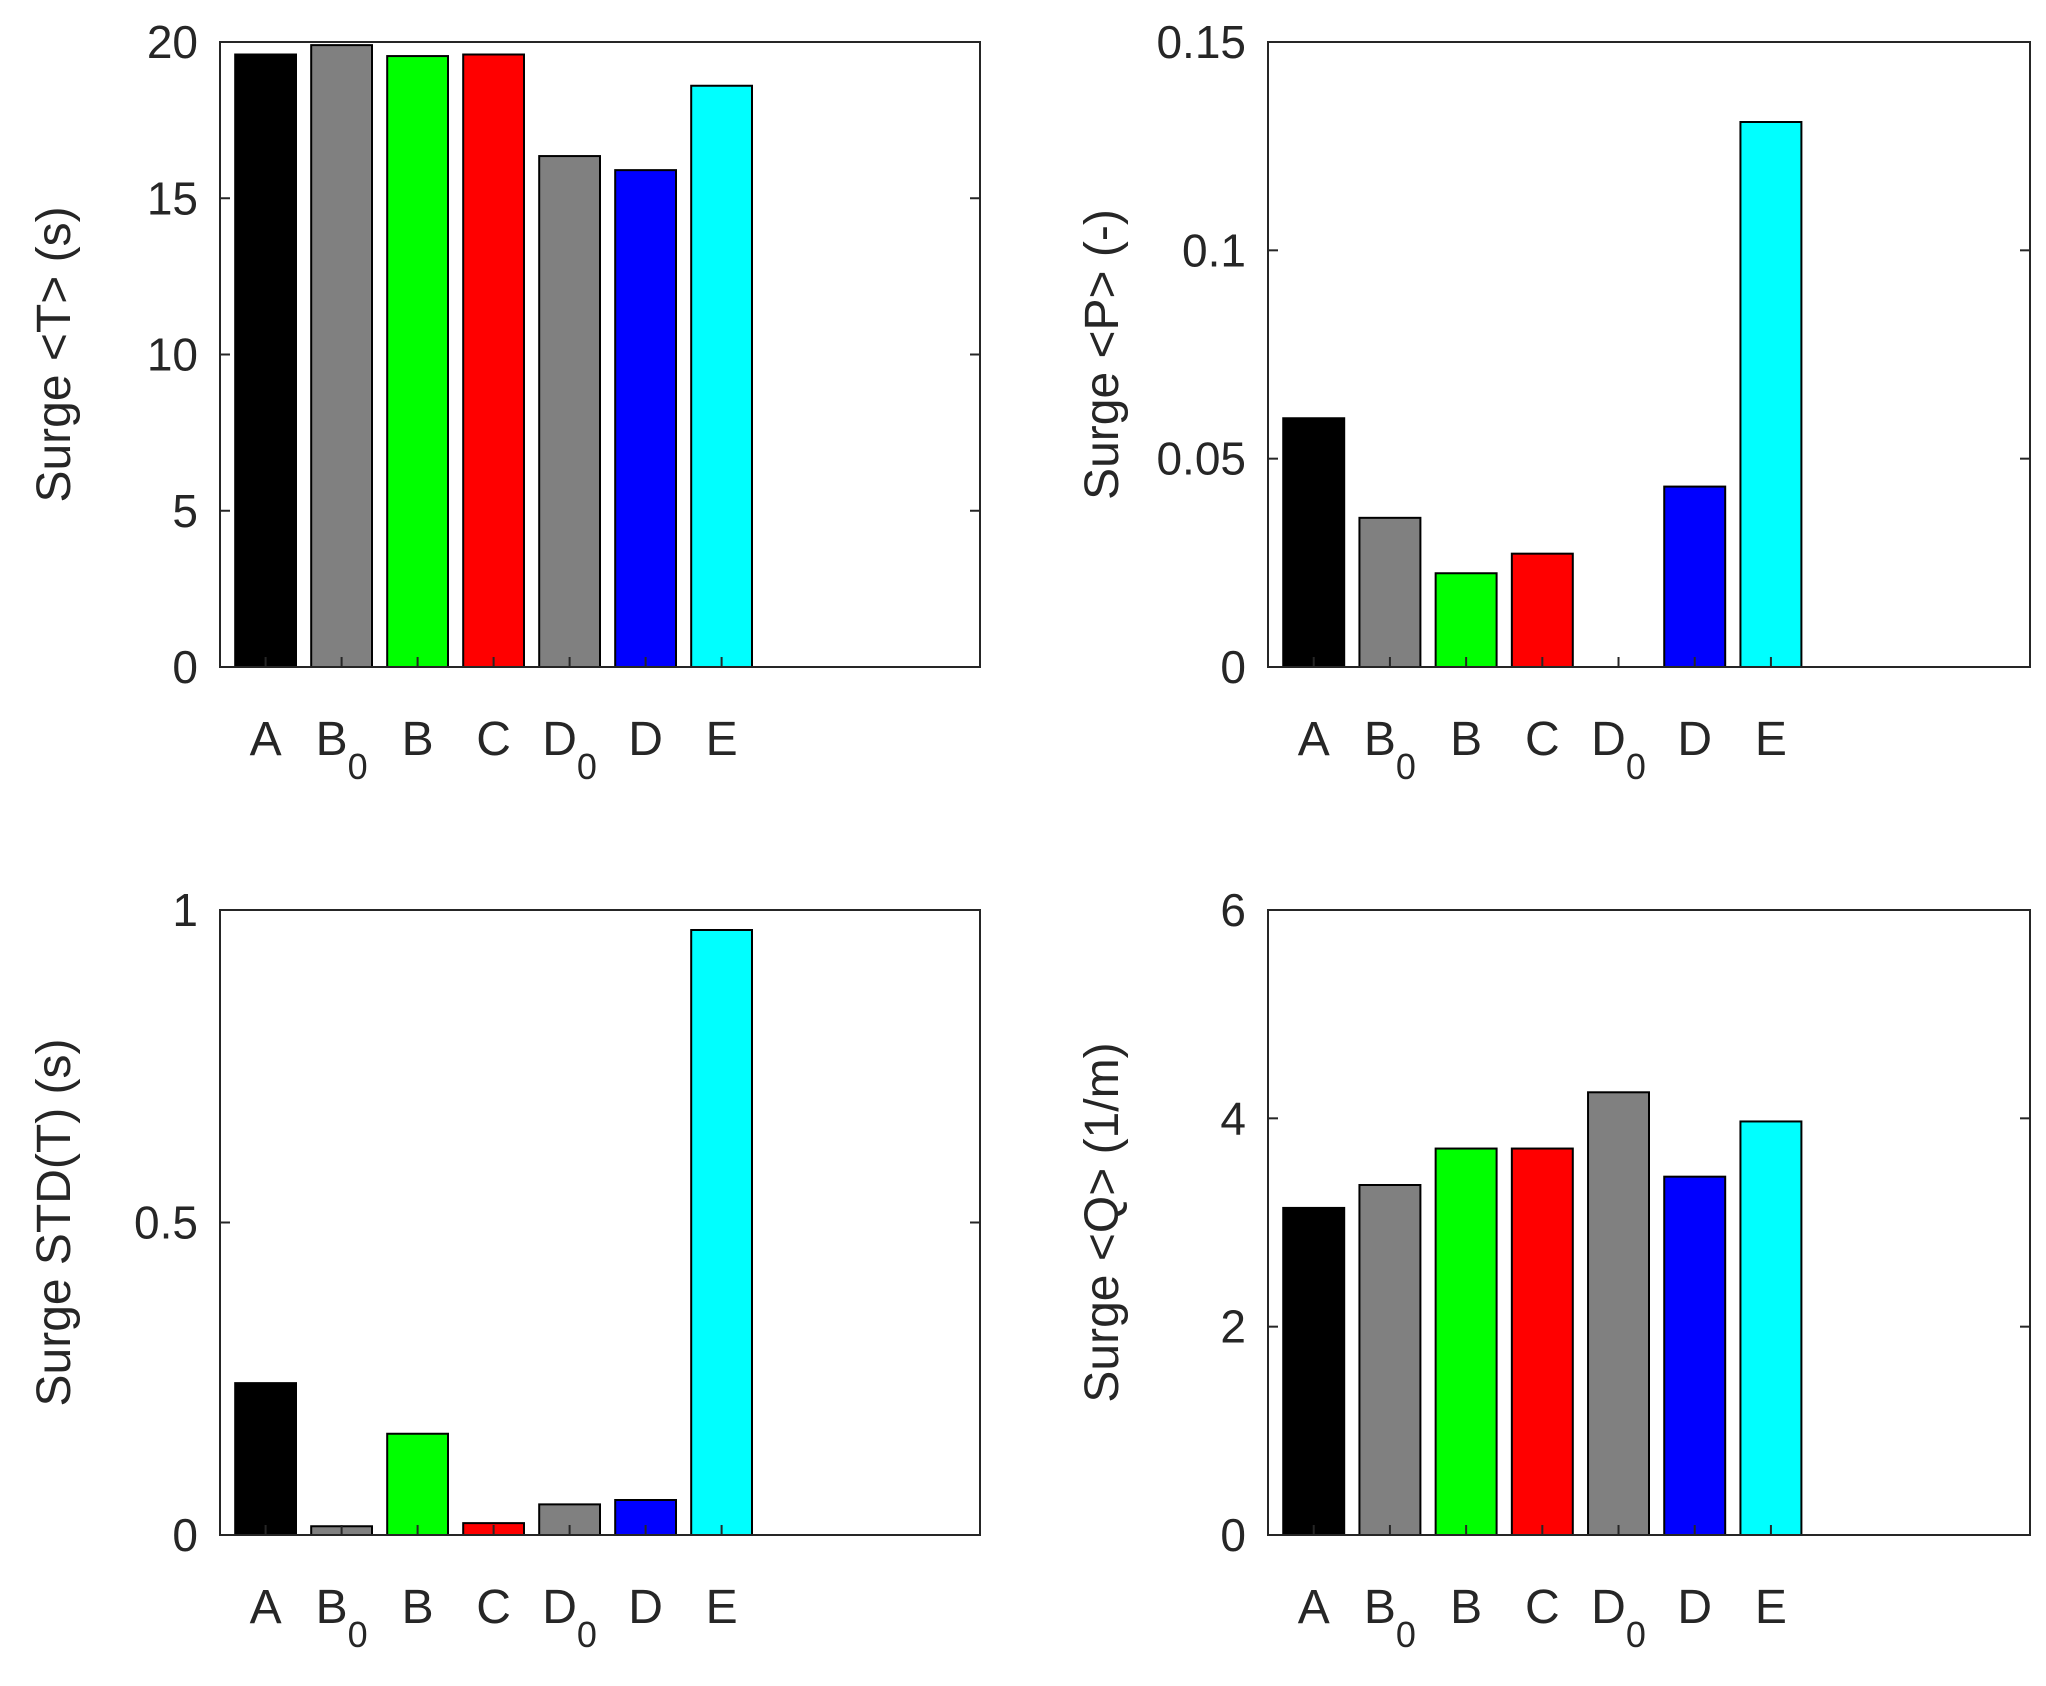 The image size is (2046, 1686). I want to click on chart-3-ytick-label-3: 1, so click(185, 910).